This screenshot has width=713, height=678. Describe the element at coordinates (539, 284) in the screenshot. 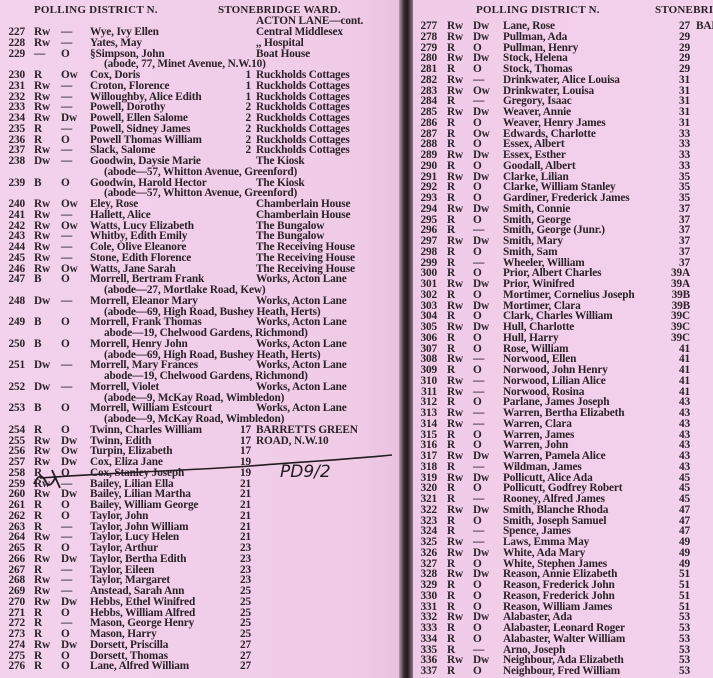

I see `elector-name: Prior, Winifred` at that location.